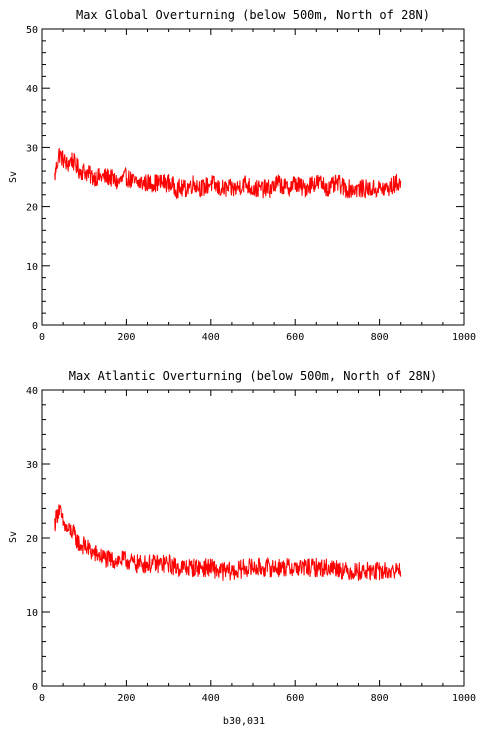 This screenshot has height=738, width=488. Describe the element at coordinates (244, 721) in the screenshot. I see `figure-footer: b30,031` at that location.